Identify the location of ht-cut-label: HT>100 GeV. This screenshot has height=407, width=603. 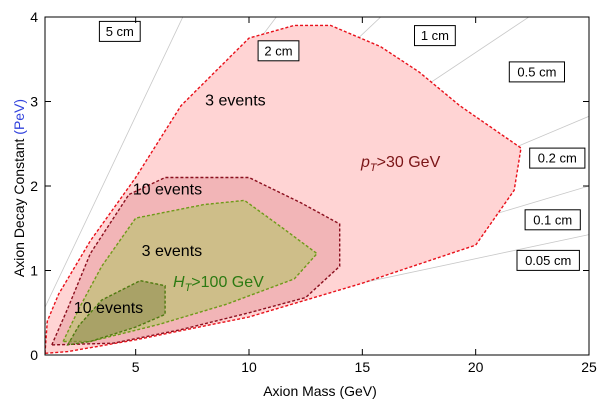
(218, 284).